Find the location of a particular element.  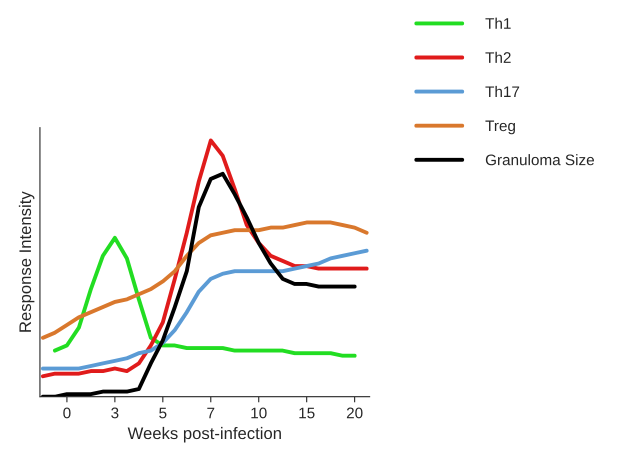

legend-label: Granuloma Size is located at coordinates (540, 160).